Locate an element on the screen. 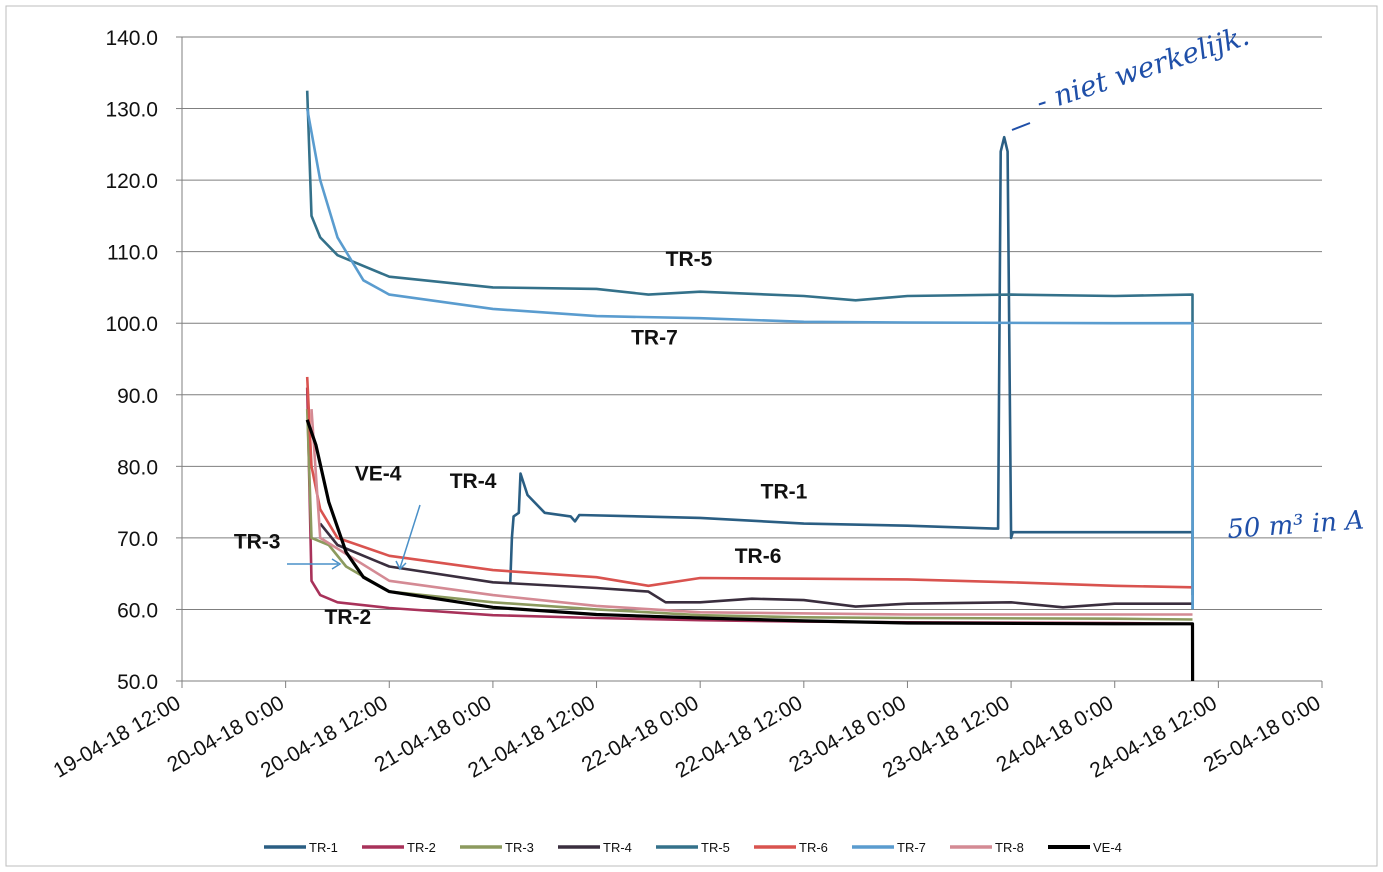 Image resolution: width=1383 pixels, height=872 pixels. legend-label-tr-8: TR-8 is located at coordinates (1009, 847).